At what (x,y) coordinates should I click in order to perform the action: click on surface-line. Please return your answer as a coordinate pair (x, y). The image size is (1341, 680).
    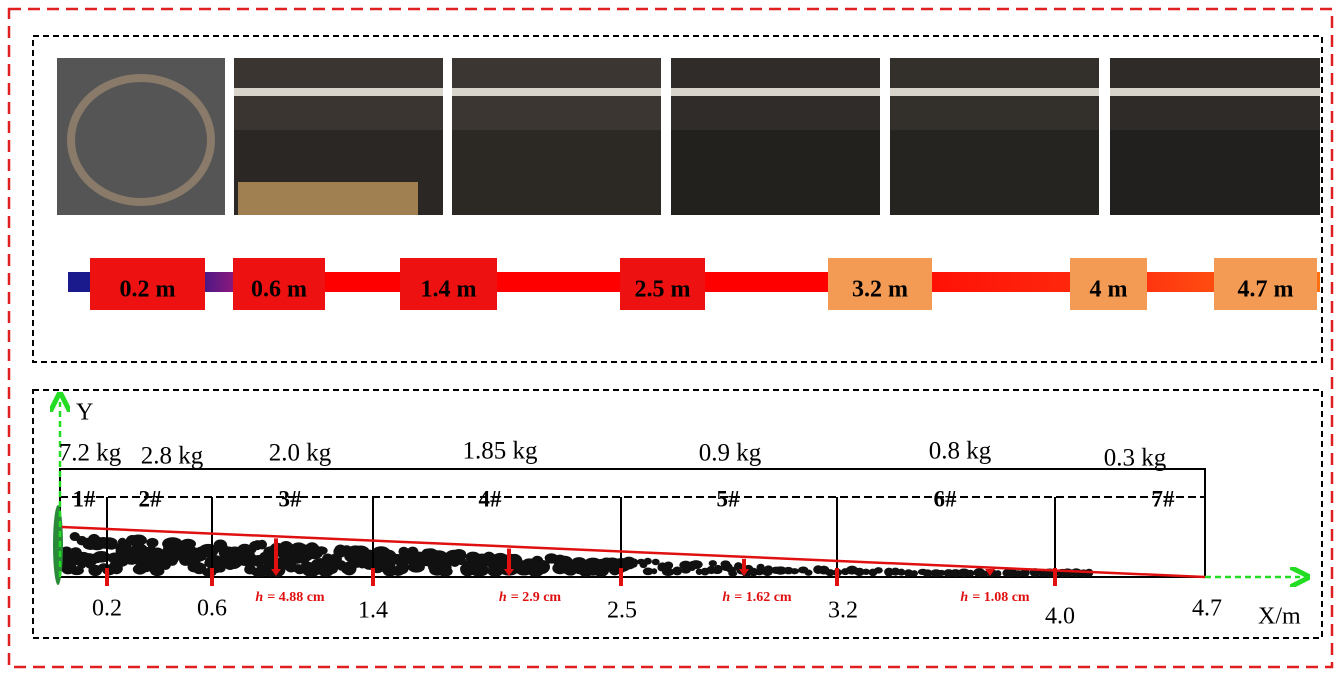
    Looking at the image, I should click on (633, 552).